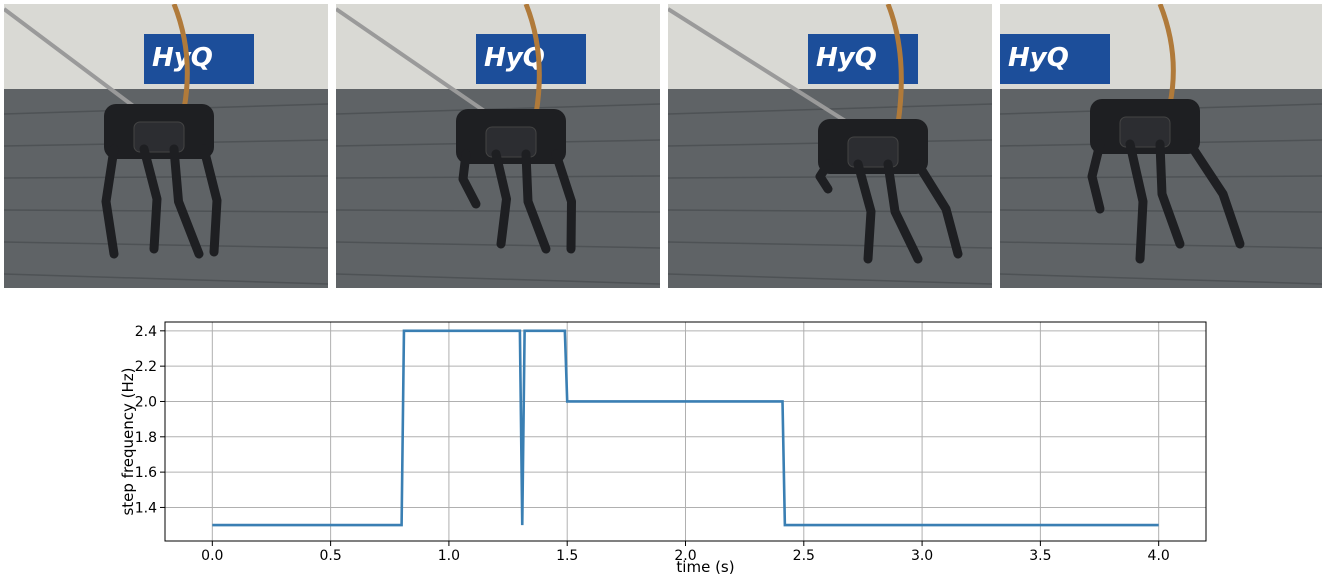 The width and height of the screenshot is (1322, 575). What do you see at coordinates (146, 402) in the screenshot?
I see `y-tick-label: 2.0` at bounding box center [146, 402].